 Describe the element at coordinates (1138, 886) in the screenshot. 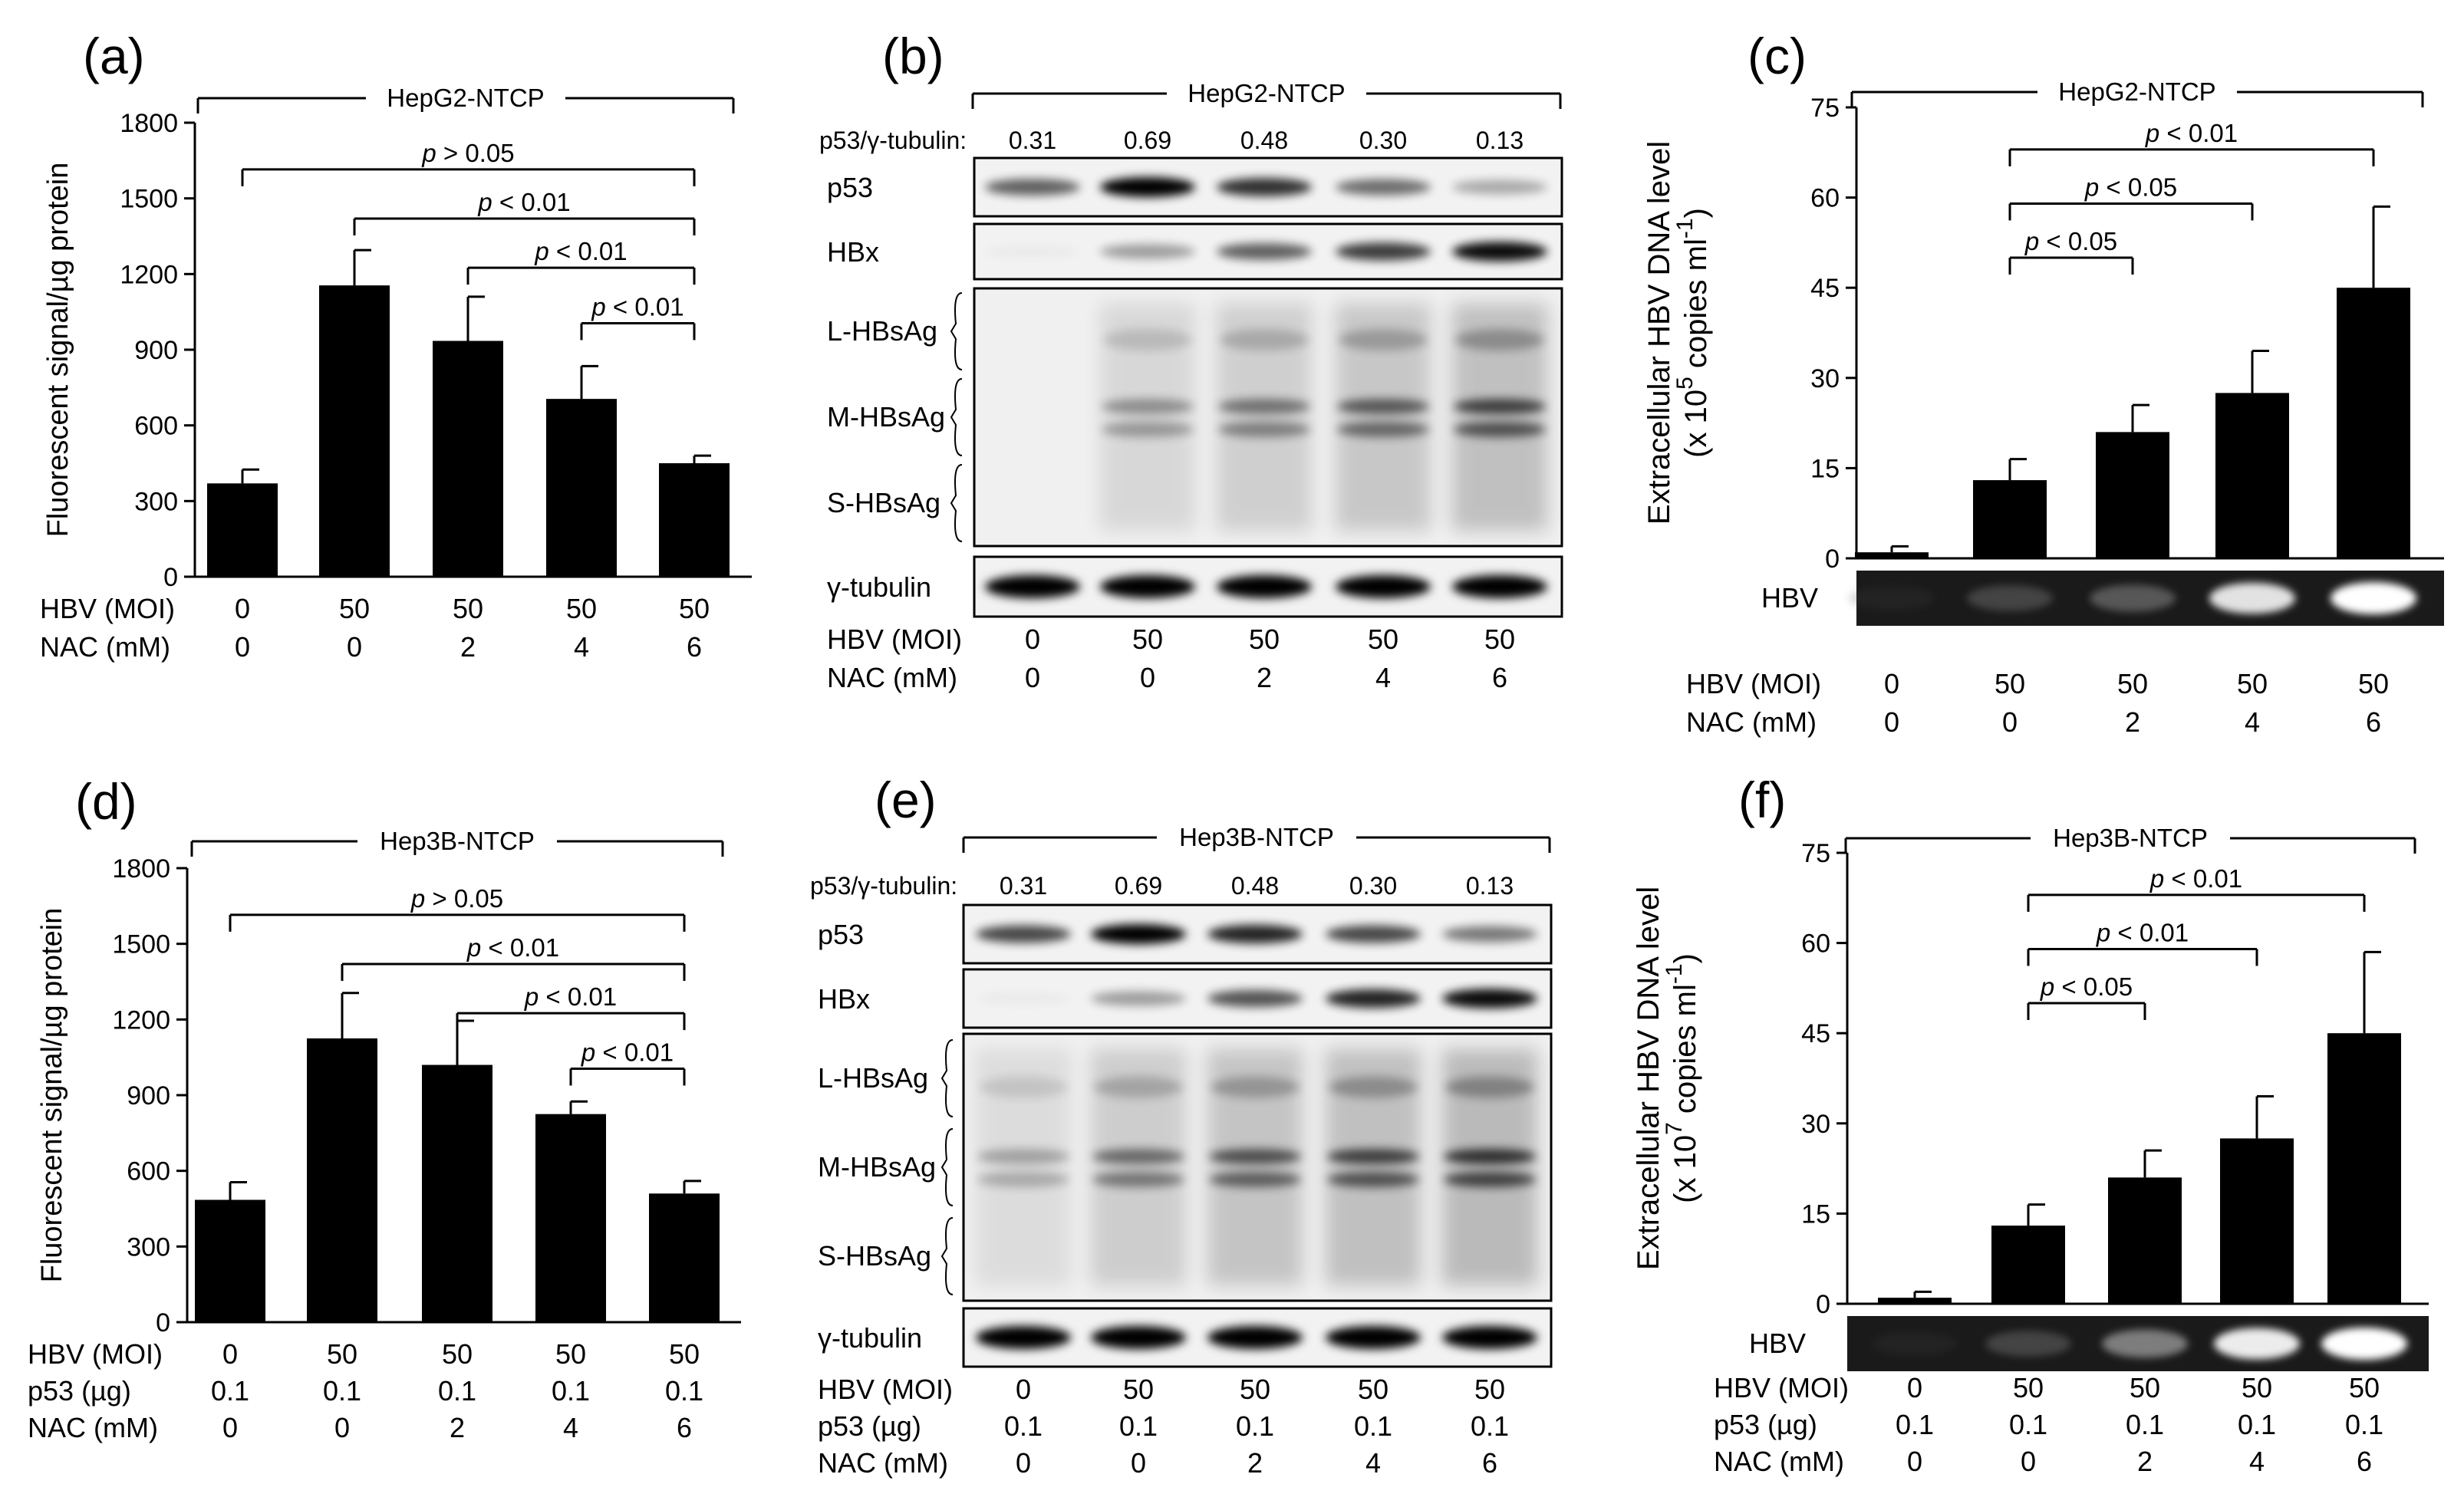

I see `ratio-value: 0.69` at that location.